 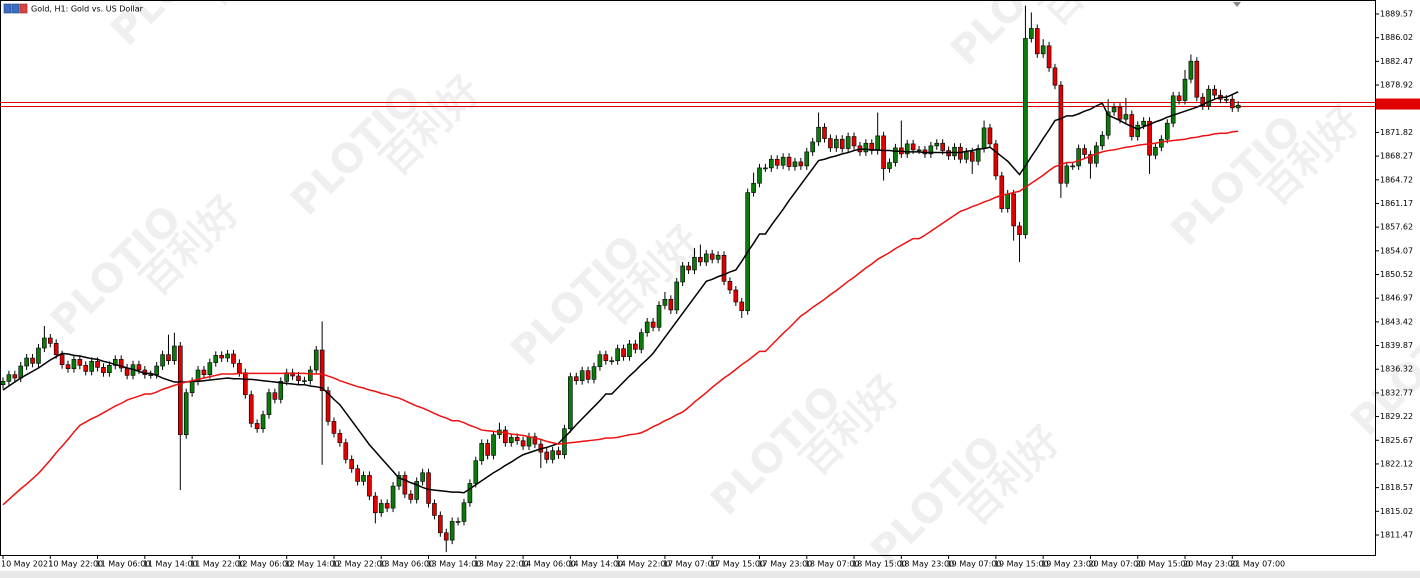 I want to click on y-tick-label: 1846.97, so click(x=1396, y=298).